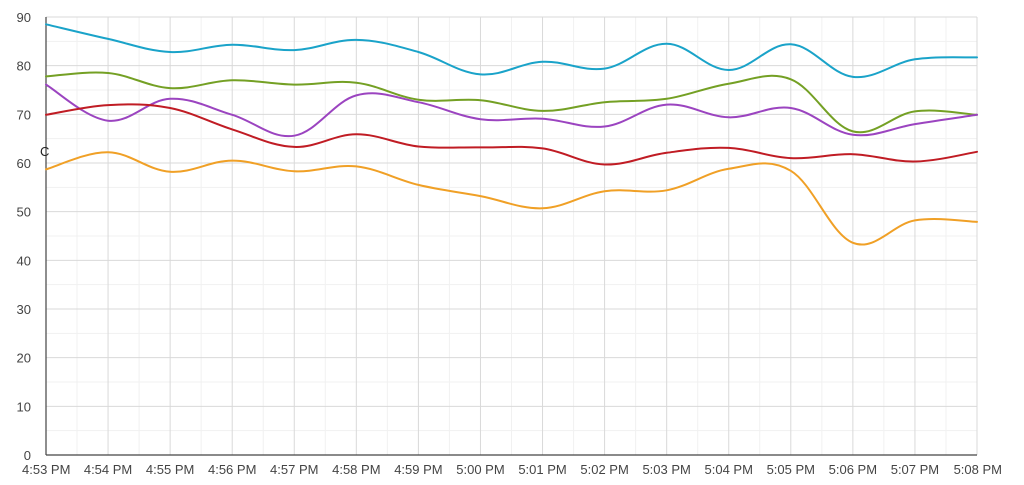 The height and width of the screenshot is (485, 1024). I want to click on y-tick-label: 90, so click(24, 17).